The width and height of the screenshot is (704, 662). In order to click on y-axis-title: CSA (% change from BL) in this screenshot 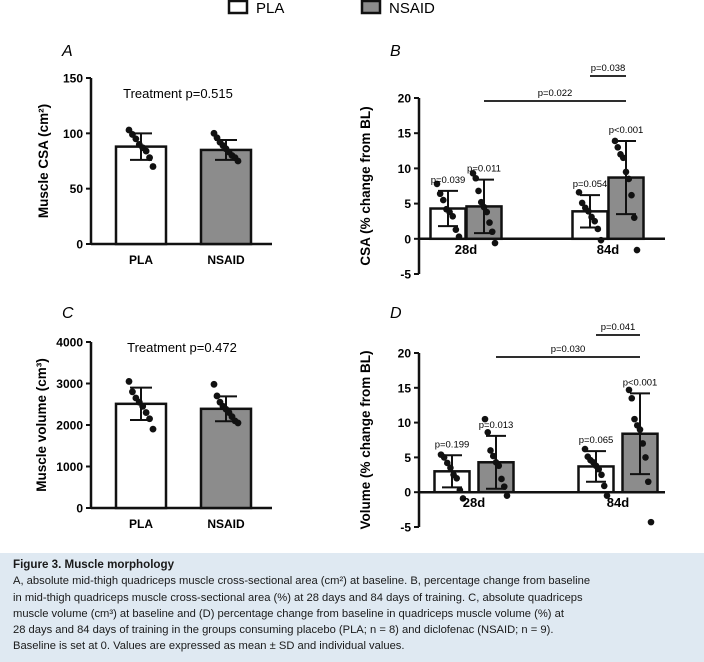, I will do `click(365, 185)`.